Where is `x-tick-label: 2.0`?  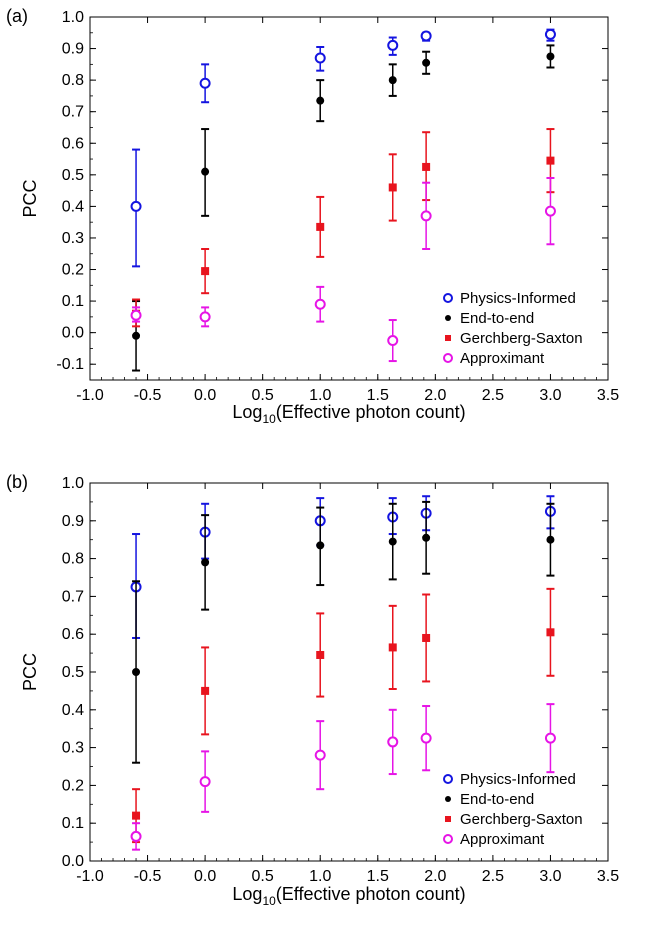 x-tick-label: 2.0 is located at coordinates (435, 876).